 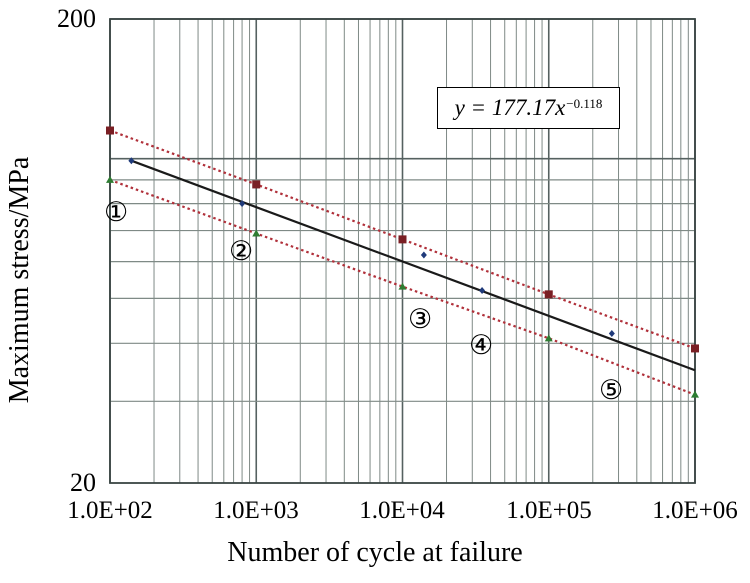 I want to click on equation-lhs: y, so click(x=459, y=107).